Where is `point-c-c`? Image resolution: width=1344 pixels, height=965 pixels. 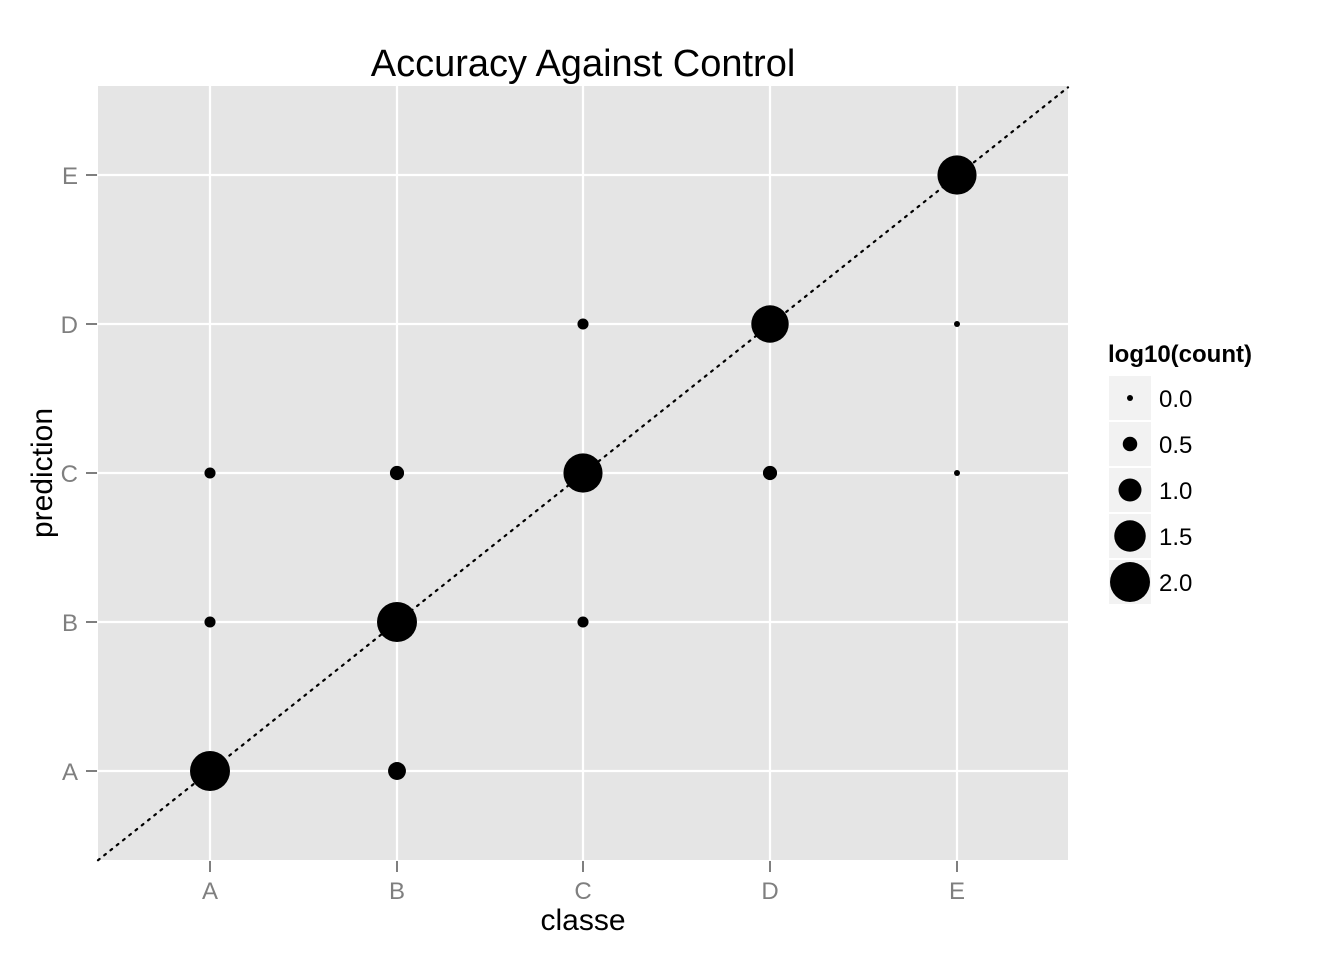
point-c-c is located at coordinates (583, 473).